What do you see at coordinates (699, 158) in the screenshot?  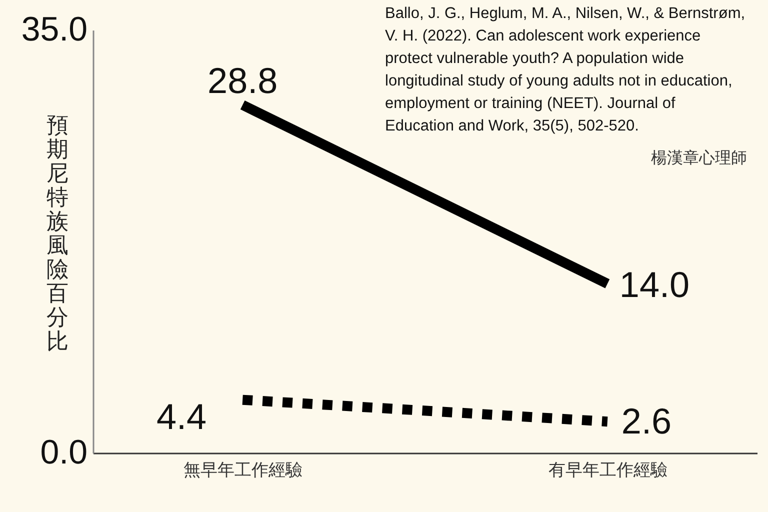 I see `annotation: 楊漢章心理師` at bounding box center [699, 158].